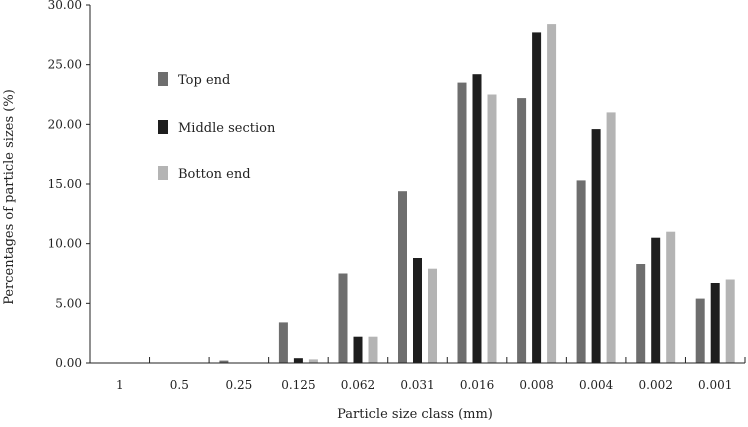 This screenshot has height=427, width=748. Describe the element at coordinates (239, 385) in the screenshot. I see `x-tick-label: 0.25` at that location.